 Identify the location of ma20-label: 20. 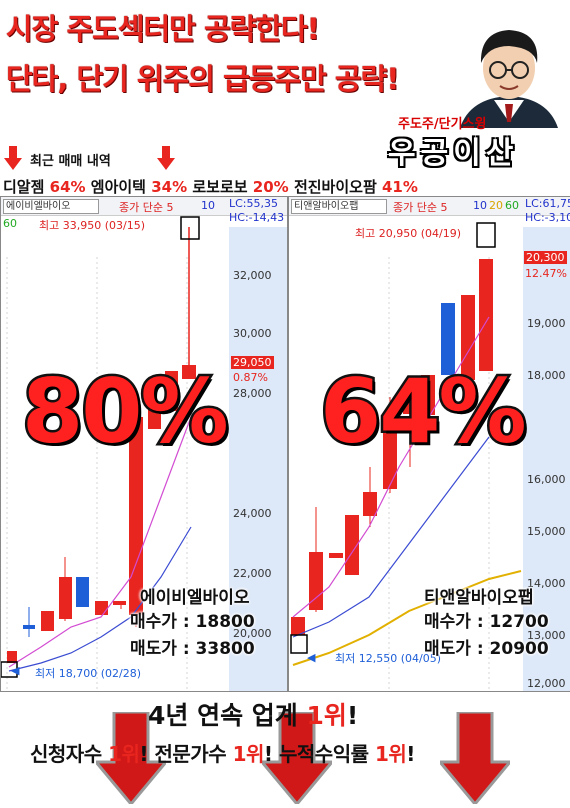
(496, 205).